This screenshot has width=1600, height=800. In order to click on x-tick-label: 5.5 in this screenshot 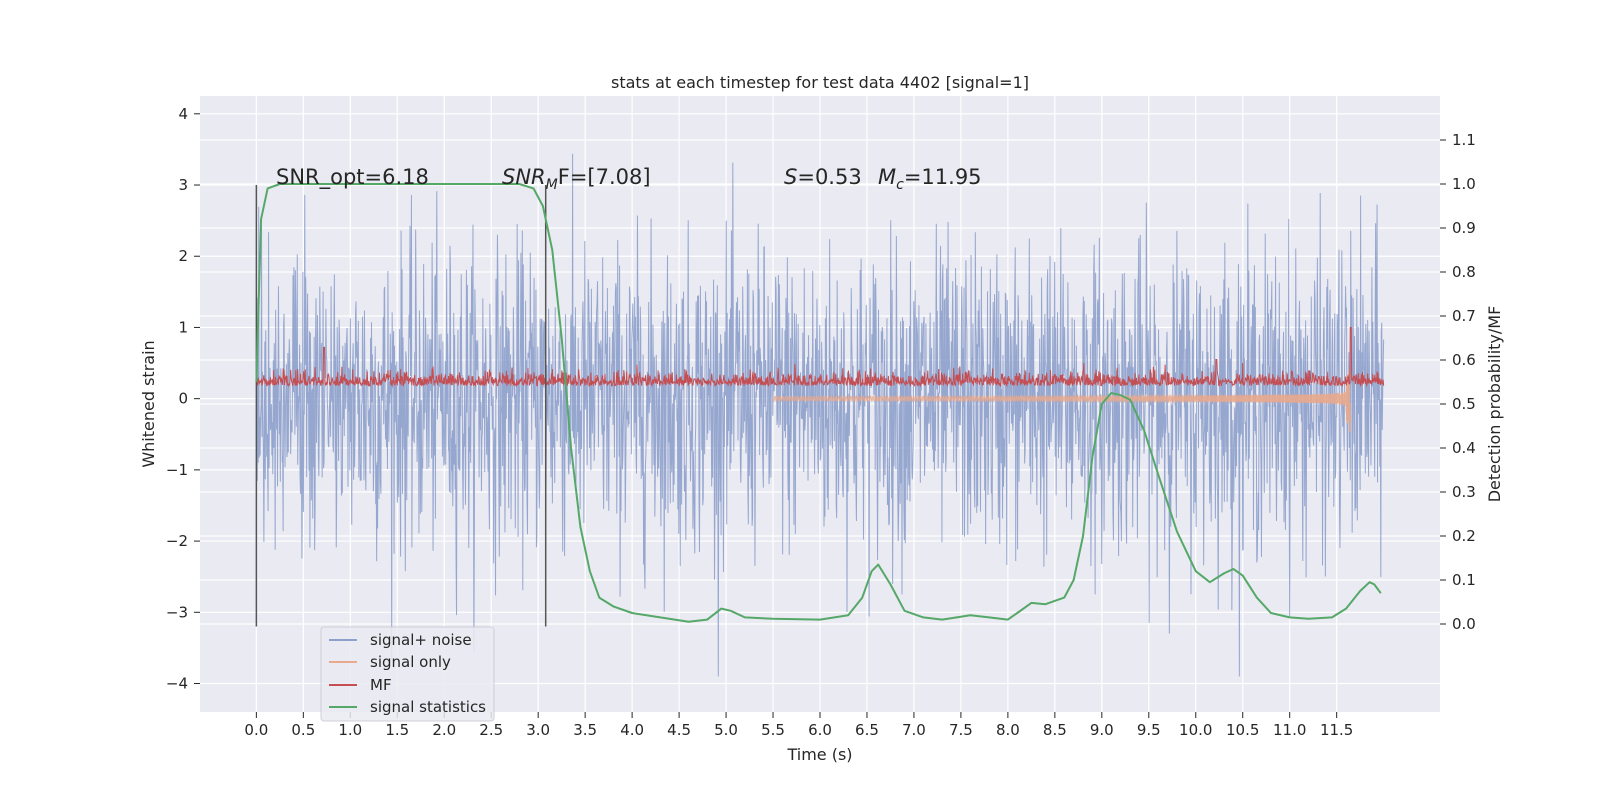, I will do `click(773, 730)`.